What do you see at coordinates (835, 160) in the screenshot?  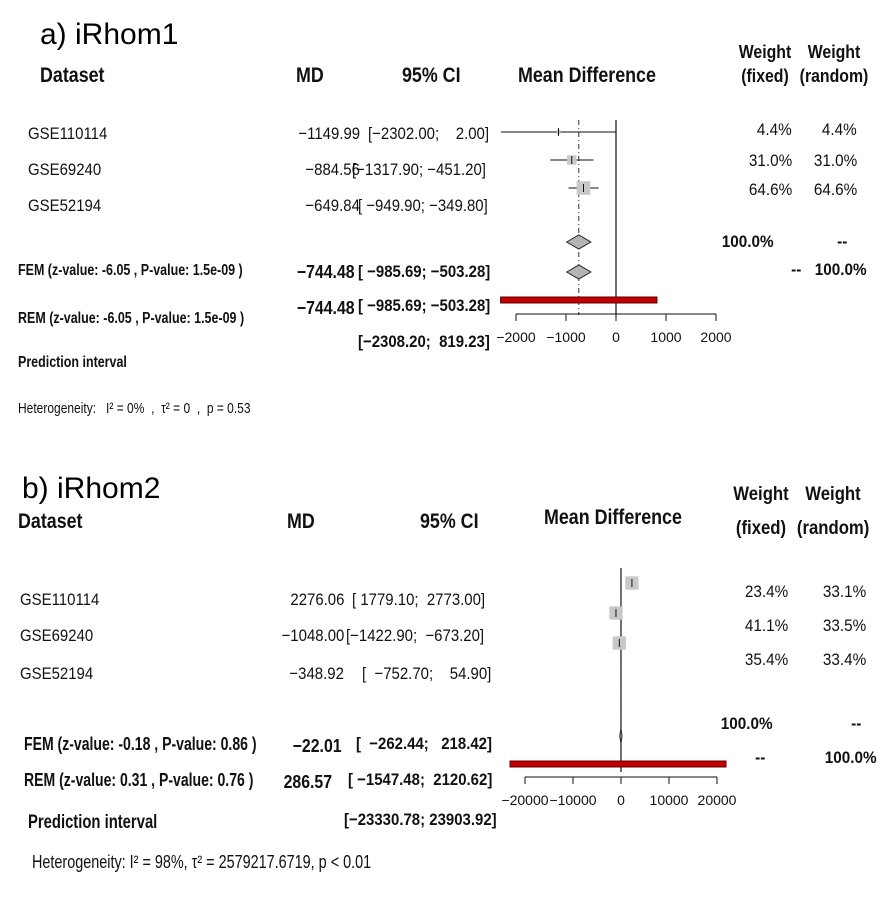 I see `study-weight-random: 31.0%` at bounding box center [835, 160].